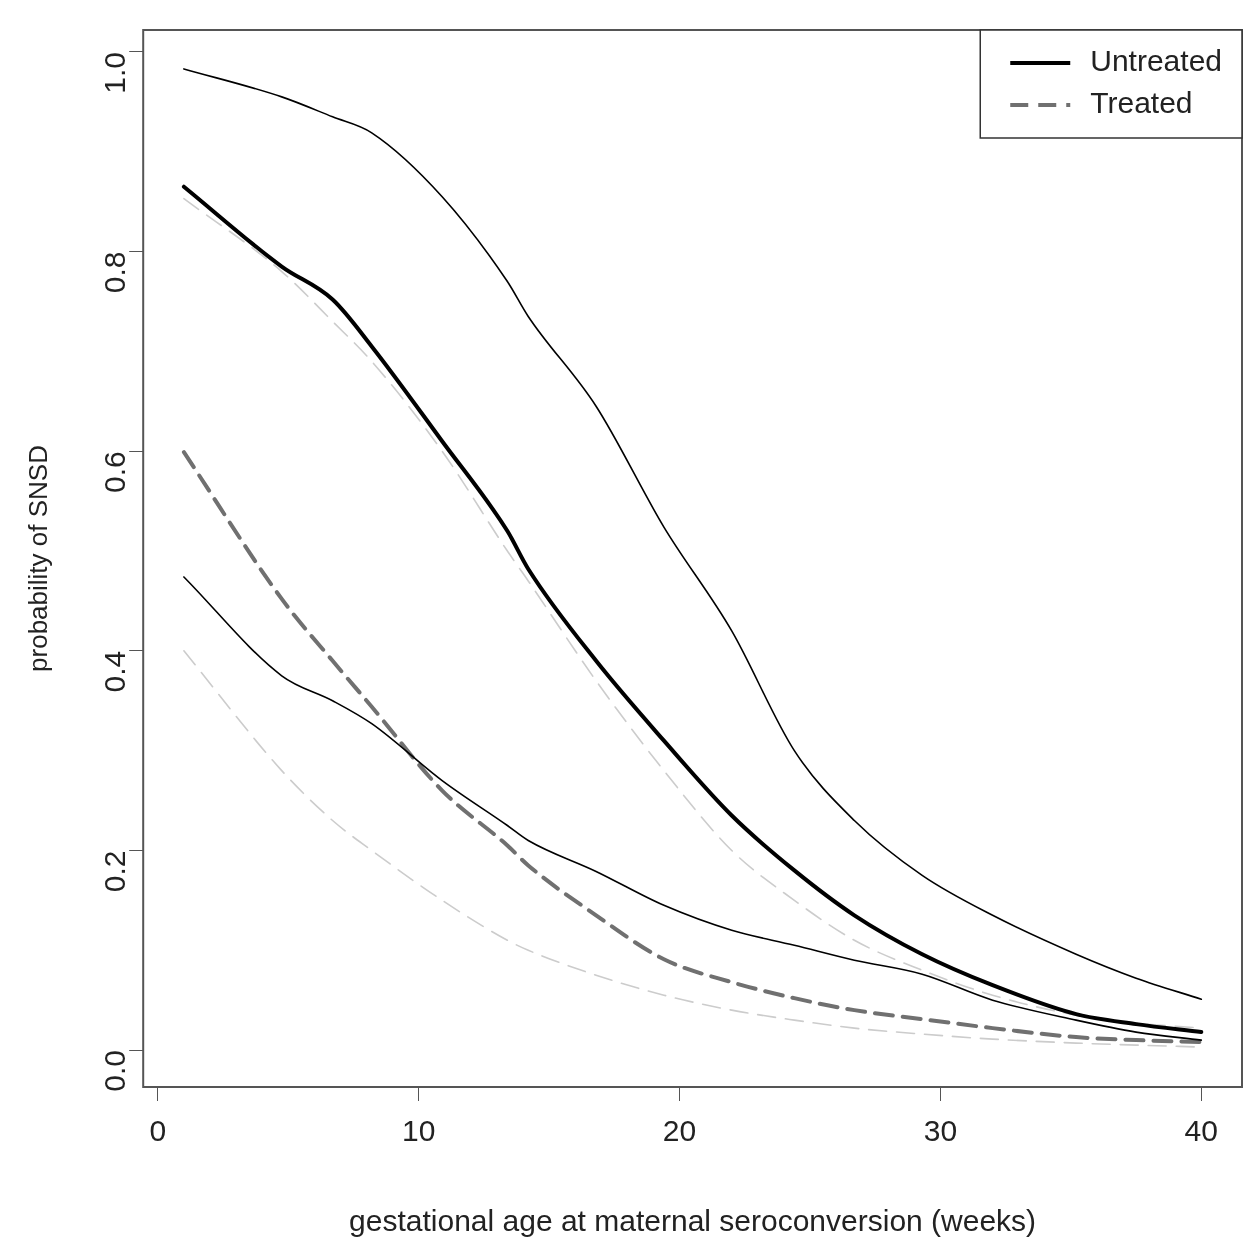 This screenshot has height=1255, width=1256. What do you see at coordinates (1201, 1131) in the screenshot?
I see `x-tick-label: 40` at bounding box center [1201, 1131].